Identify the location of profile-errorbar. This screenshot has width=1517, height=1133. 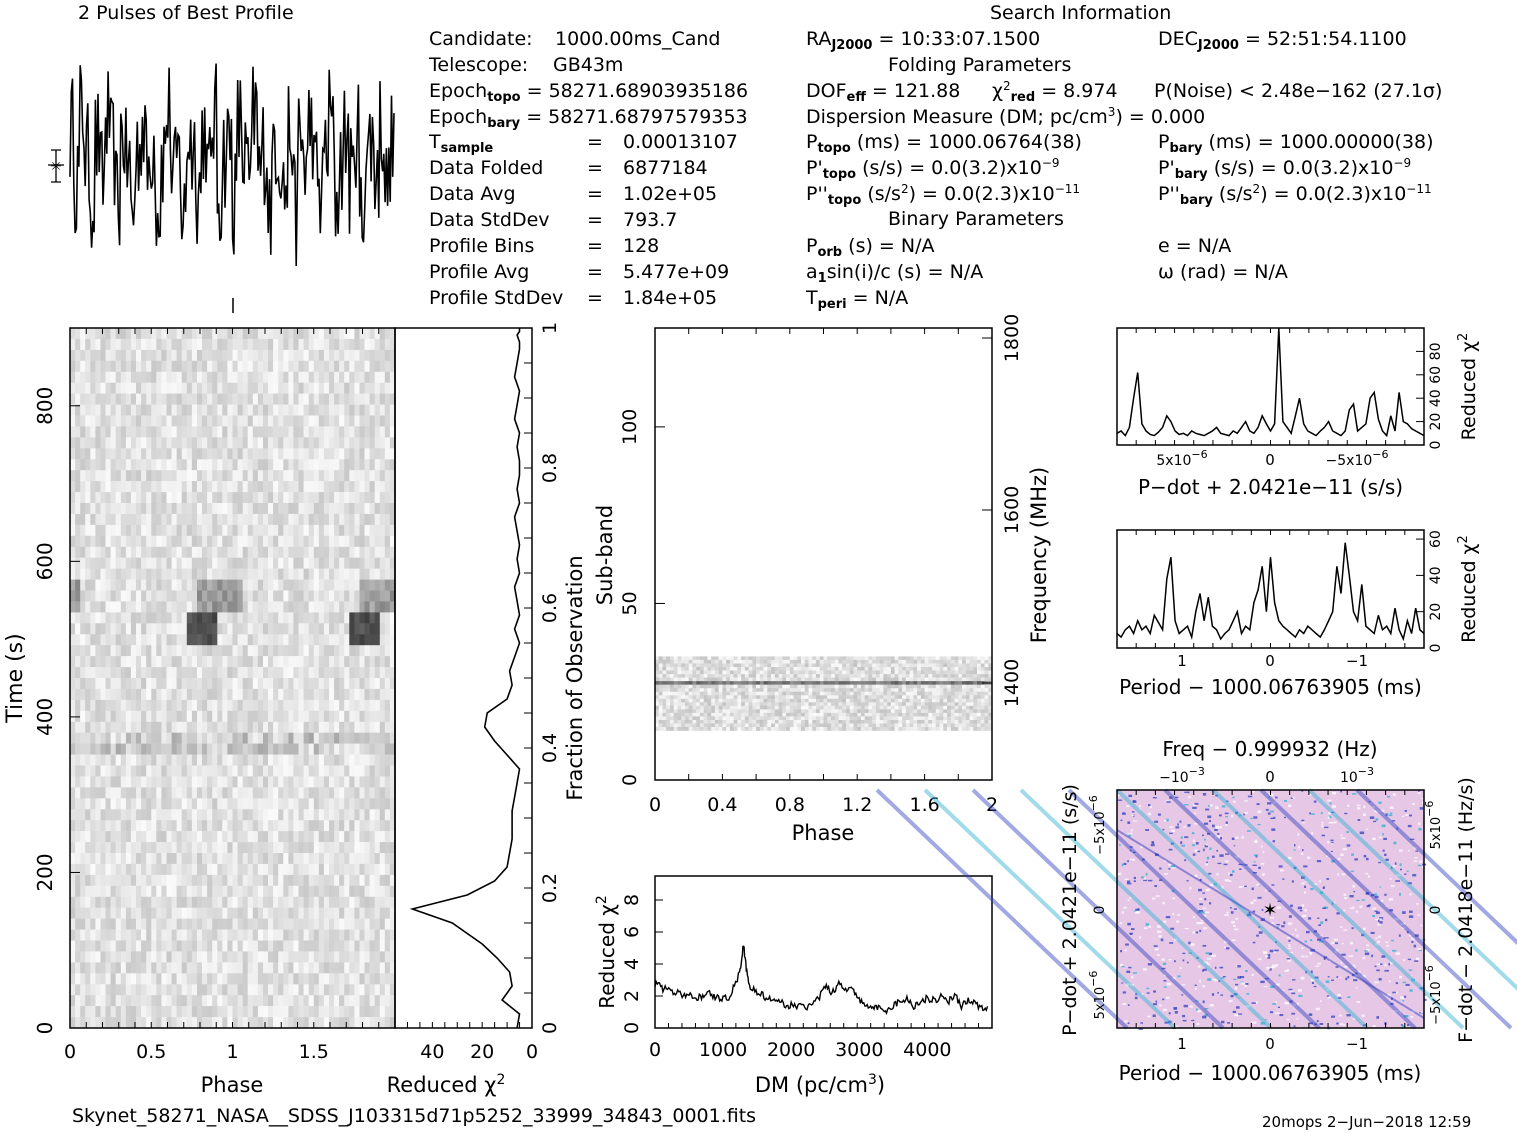
(56, 166).